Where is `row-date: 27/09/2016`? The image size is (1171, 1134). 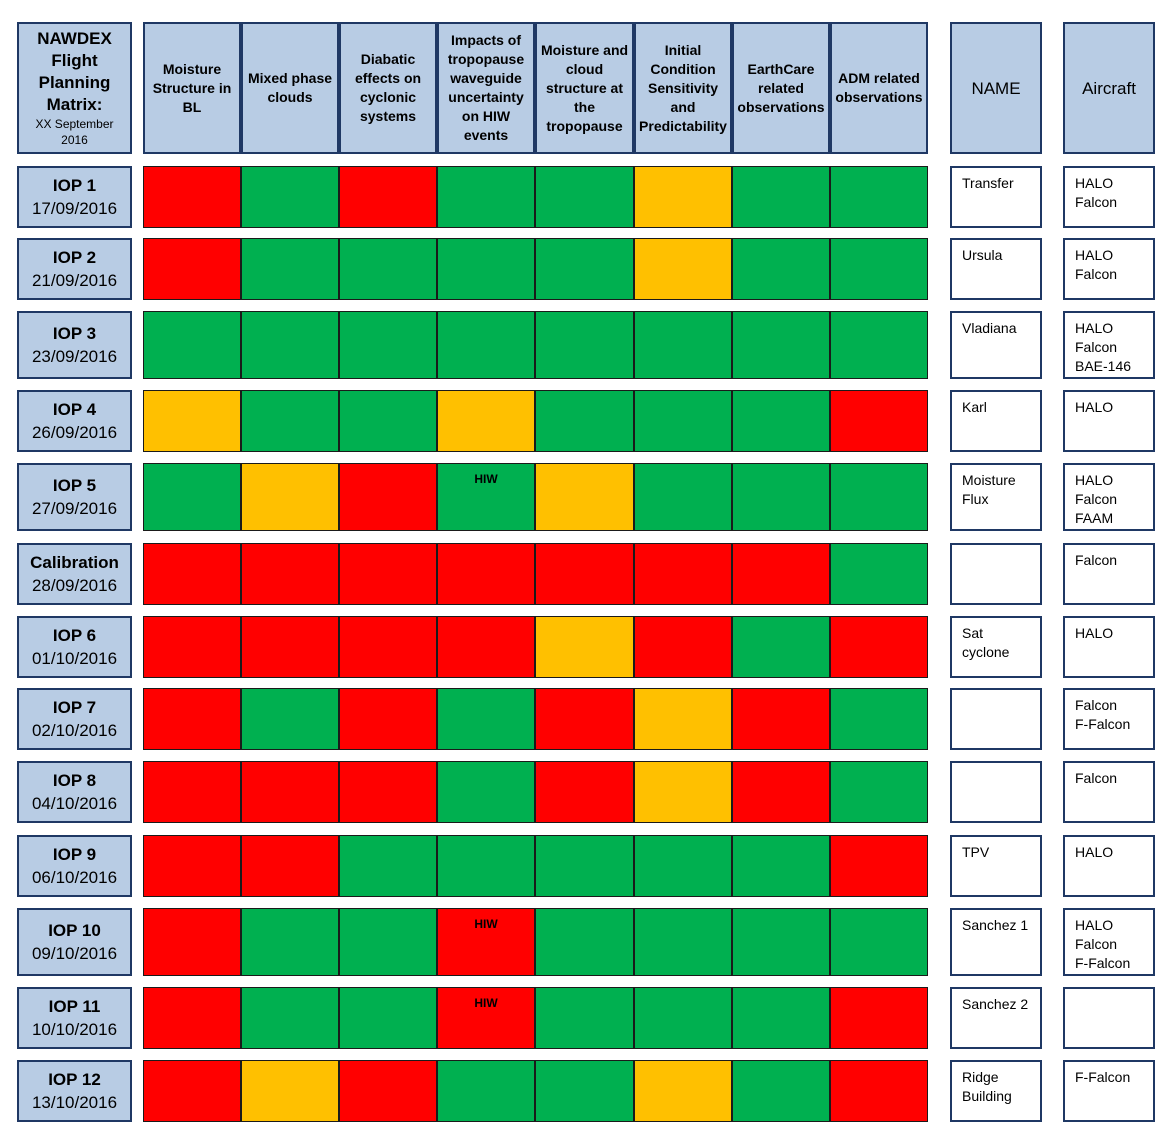 row-date: 27/09/2016 is located at coordinates (74, 508).